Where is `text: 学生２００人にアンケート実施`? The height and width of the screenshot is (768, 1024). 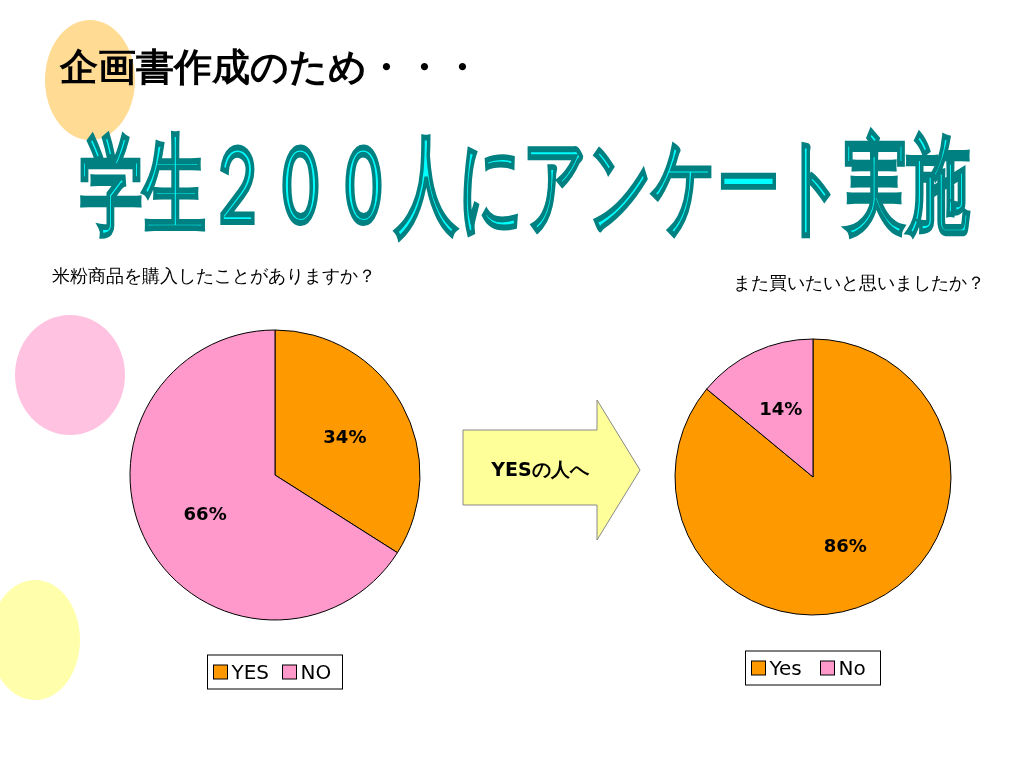
text: 学生２００人にアンケート実施 is located at coordinates (525, 185).